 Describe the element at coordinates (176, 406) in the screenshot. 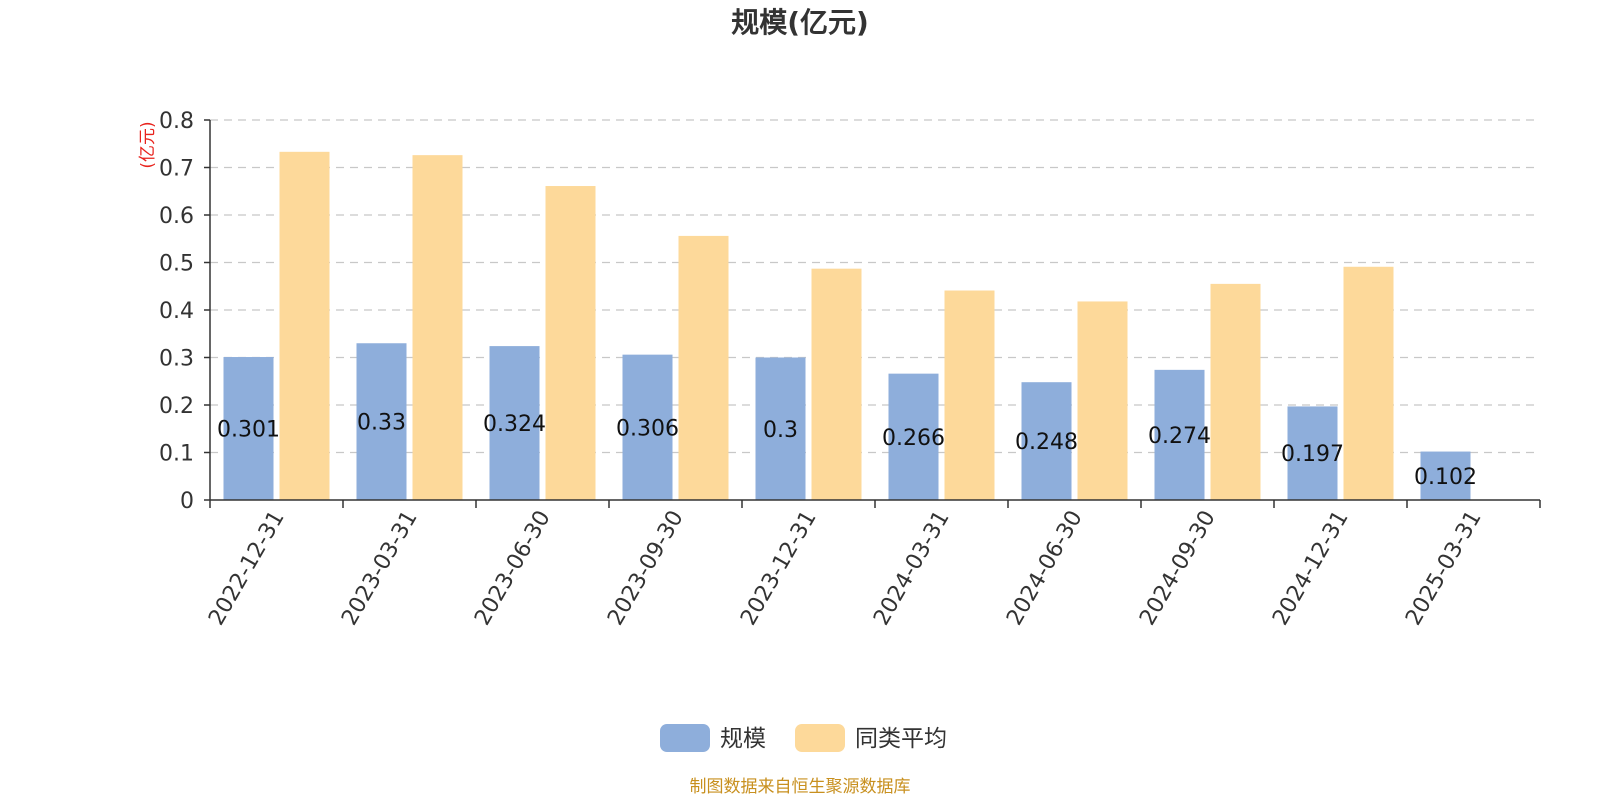

I see `y-tick-label: 0.2` at that location.